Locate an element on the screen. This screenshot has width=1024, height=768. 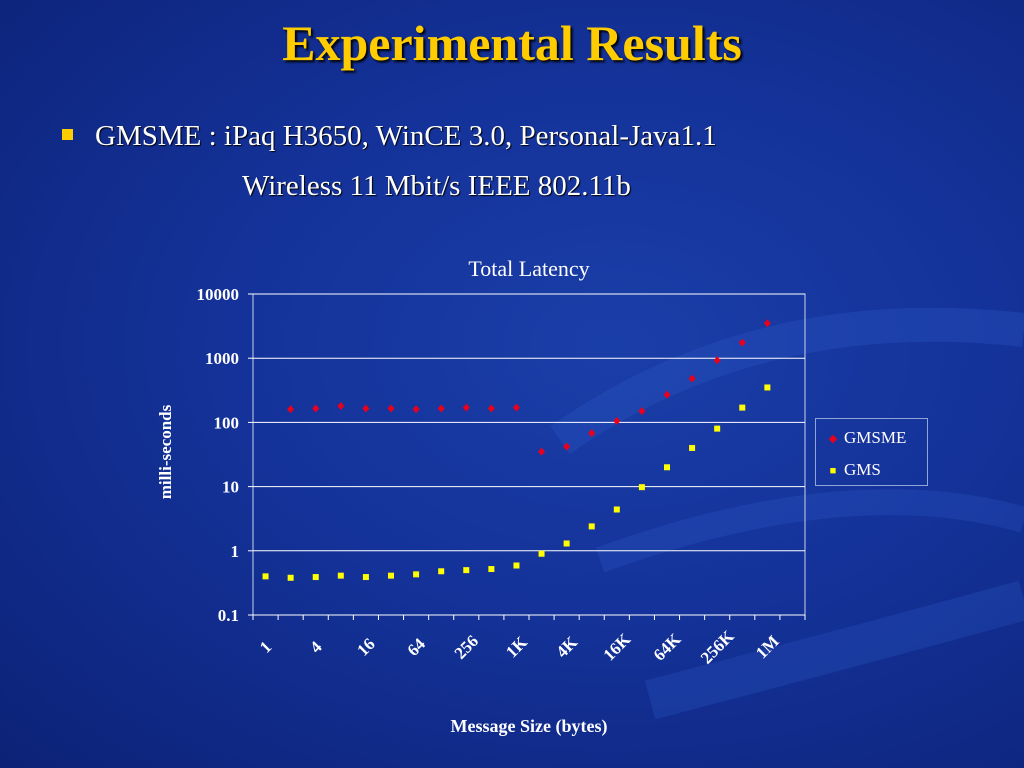
x-tick-label: 64 is located at coordinates (416, 647).